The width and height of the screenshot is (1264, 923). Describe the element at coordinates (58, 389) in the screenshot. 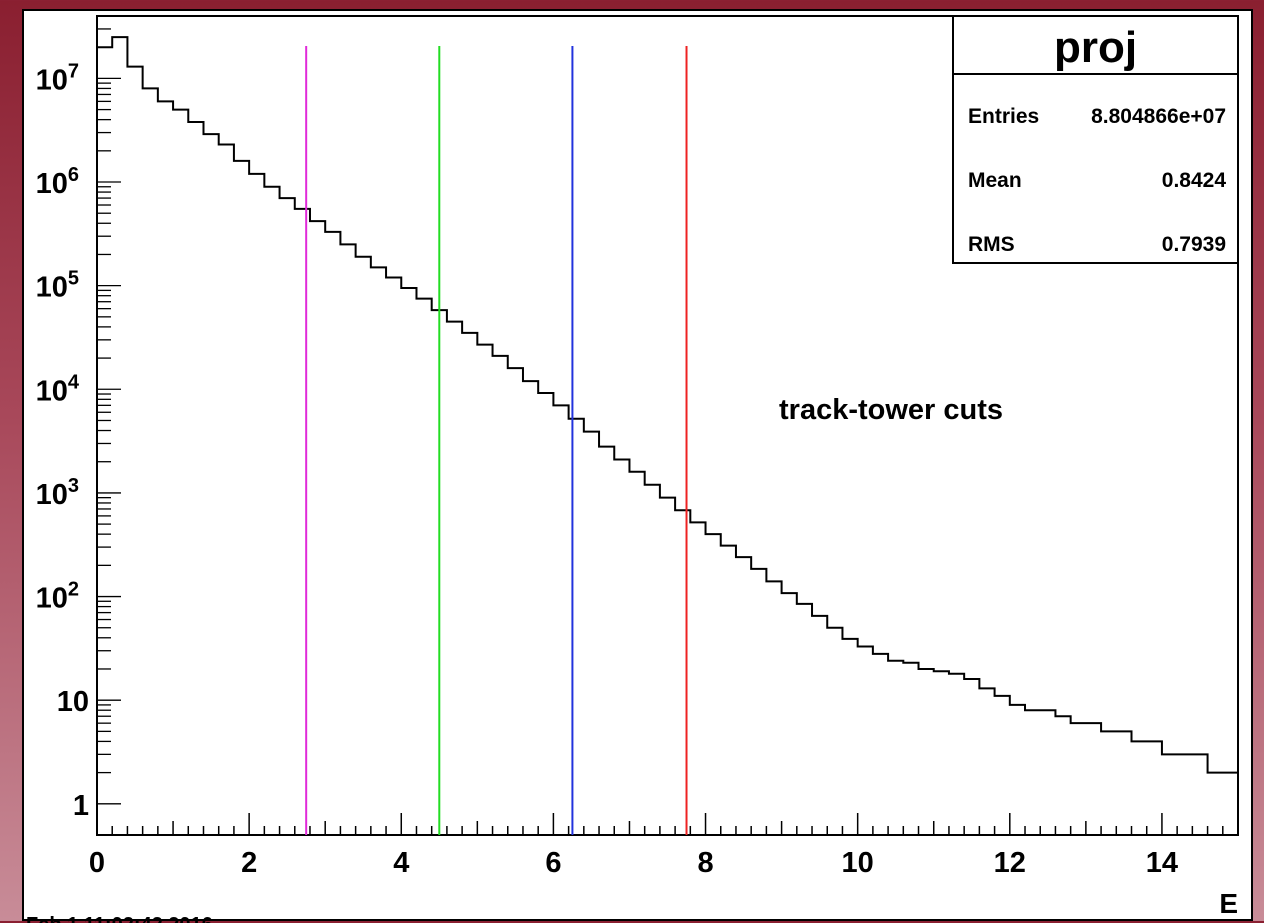

I see `y-tick-label: 10⁴` at that location.